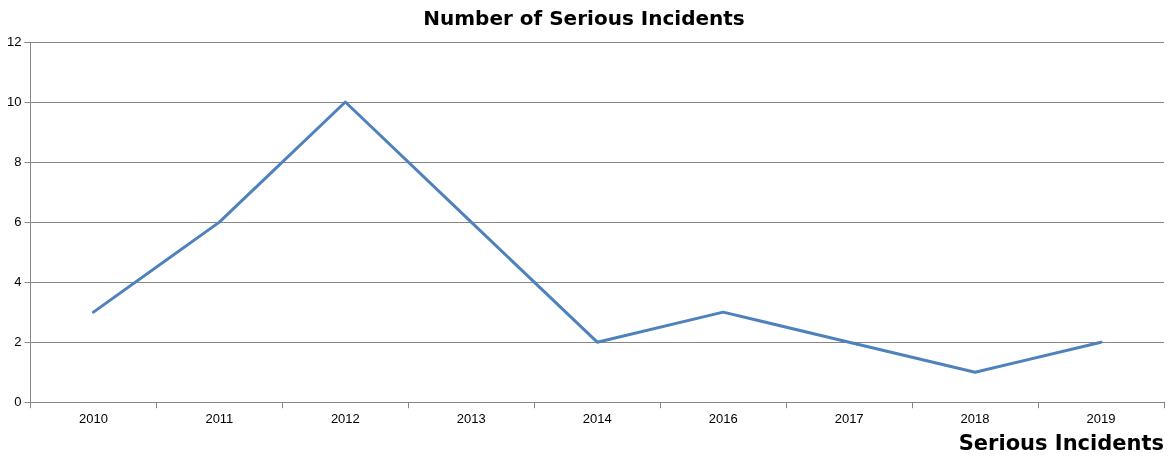 The height and width of the screenshot is (463, 1170). Describe the element at coordinates (18, 341) in the screenshot. I see `y-tick-label: 2` at that location.